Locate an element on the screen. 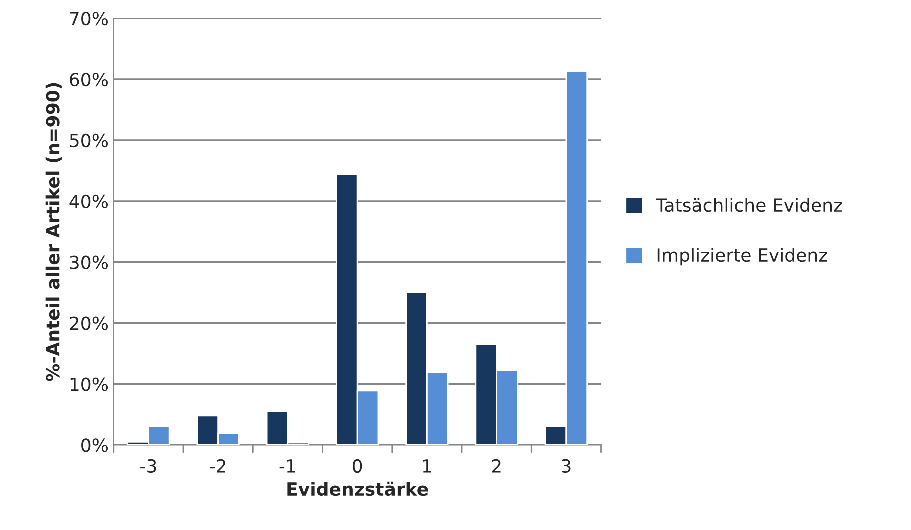 The height and width of the screenshot is (530, 911). y-axis-title: %-Anteil aller Artikel (n=990) is located at coordinates (54, 232).